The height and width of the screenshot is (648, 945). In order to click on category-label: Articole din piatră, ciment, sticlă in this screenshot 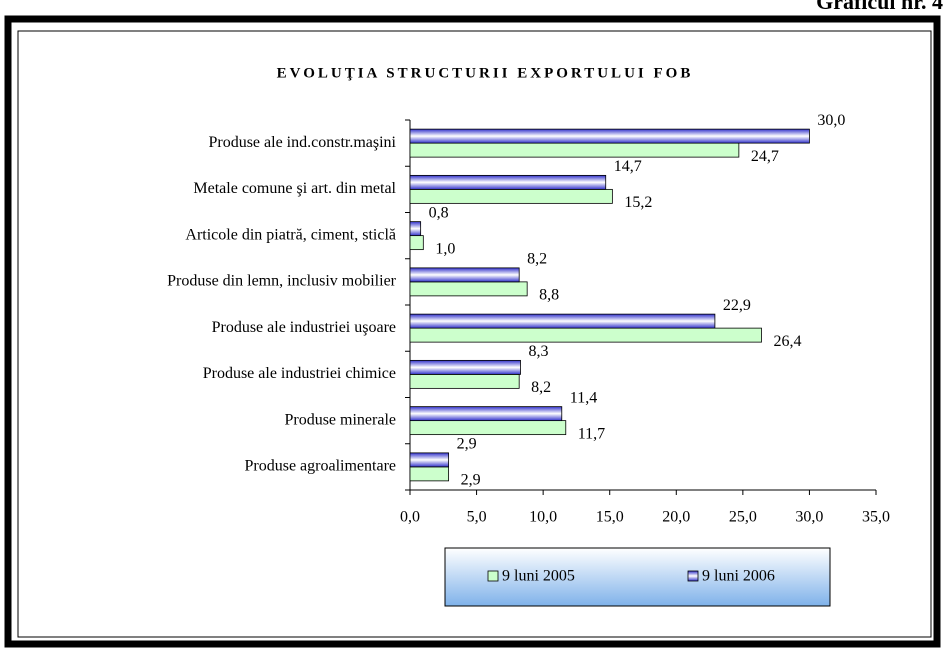, I will do `click(290, 234)`.